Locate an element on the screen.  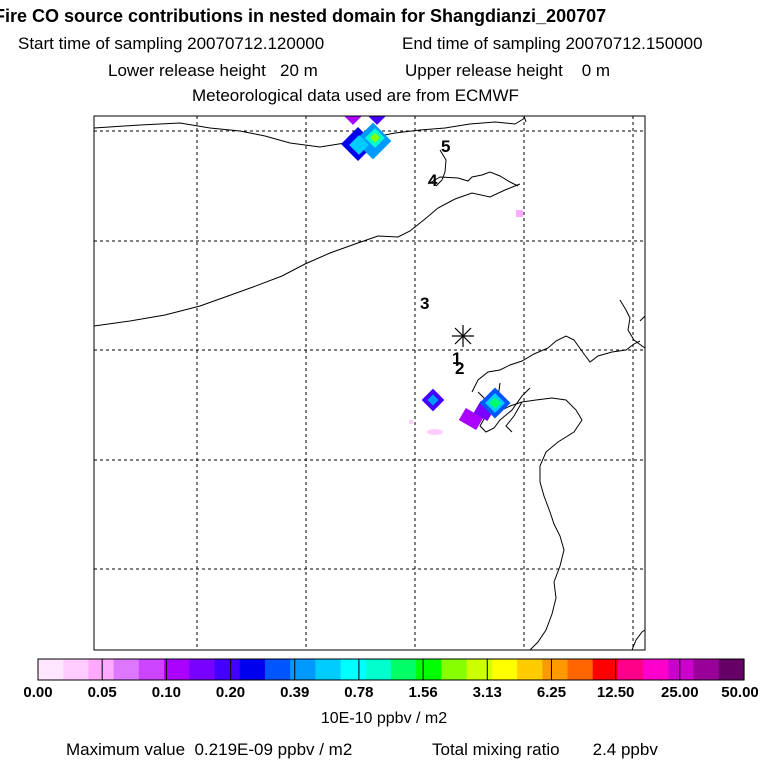
end-time-label: End time of sampling 20070712.150000 is located at coordinates (552, 43).